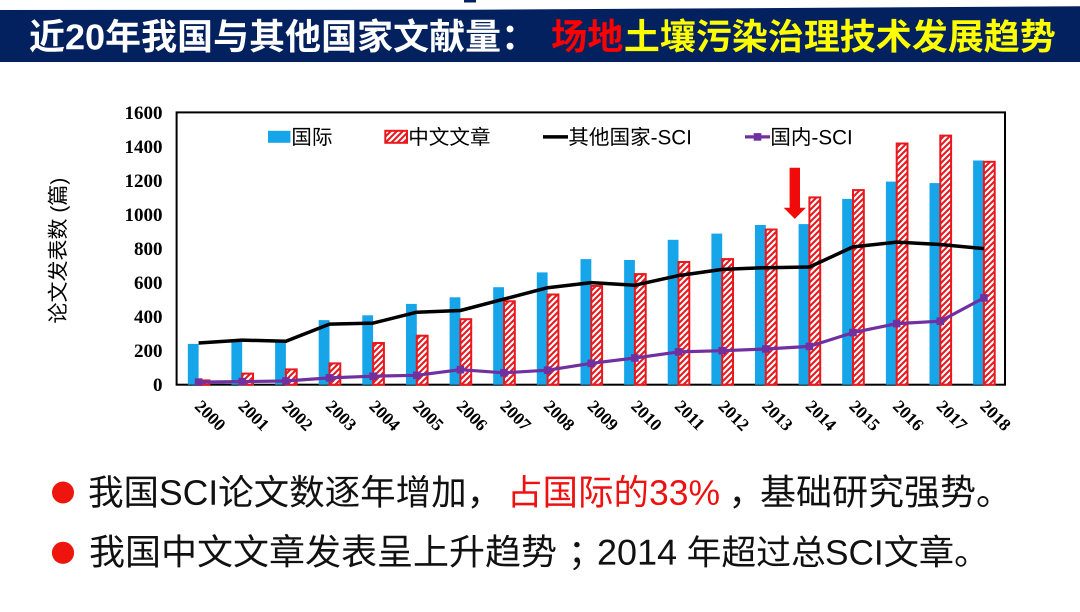 The image size is (1080, 612). What do you see at coordinates (148, 249) in the screenshot?
I see `svg-text: 800` at bounding box center [148, 249].